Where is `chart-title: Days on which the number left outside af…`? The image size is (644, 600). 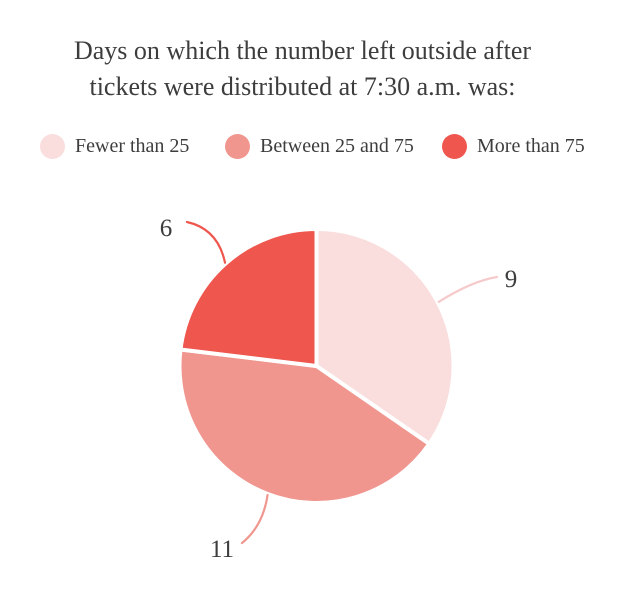 chart-title: Days on which the number left outside af… is located at coordinates (302, 69).